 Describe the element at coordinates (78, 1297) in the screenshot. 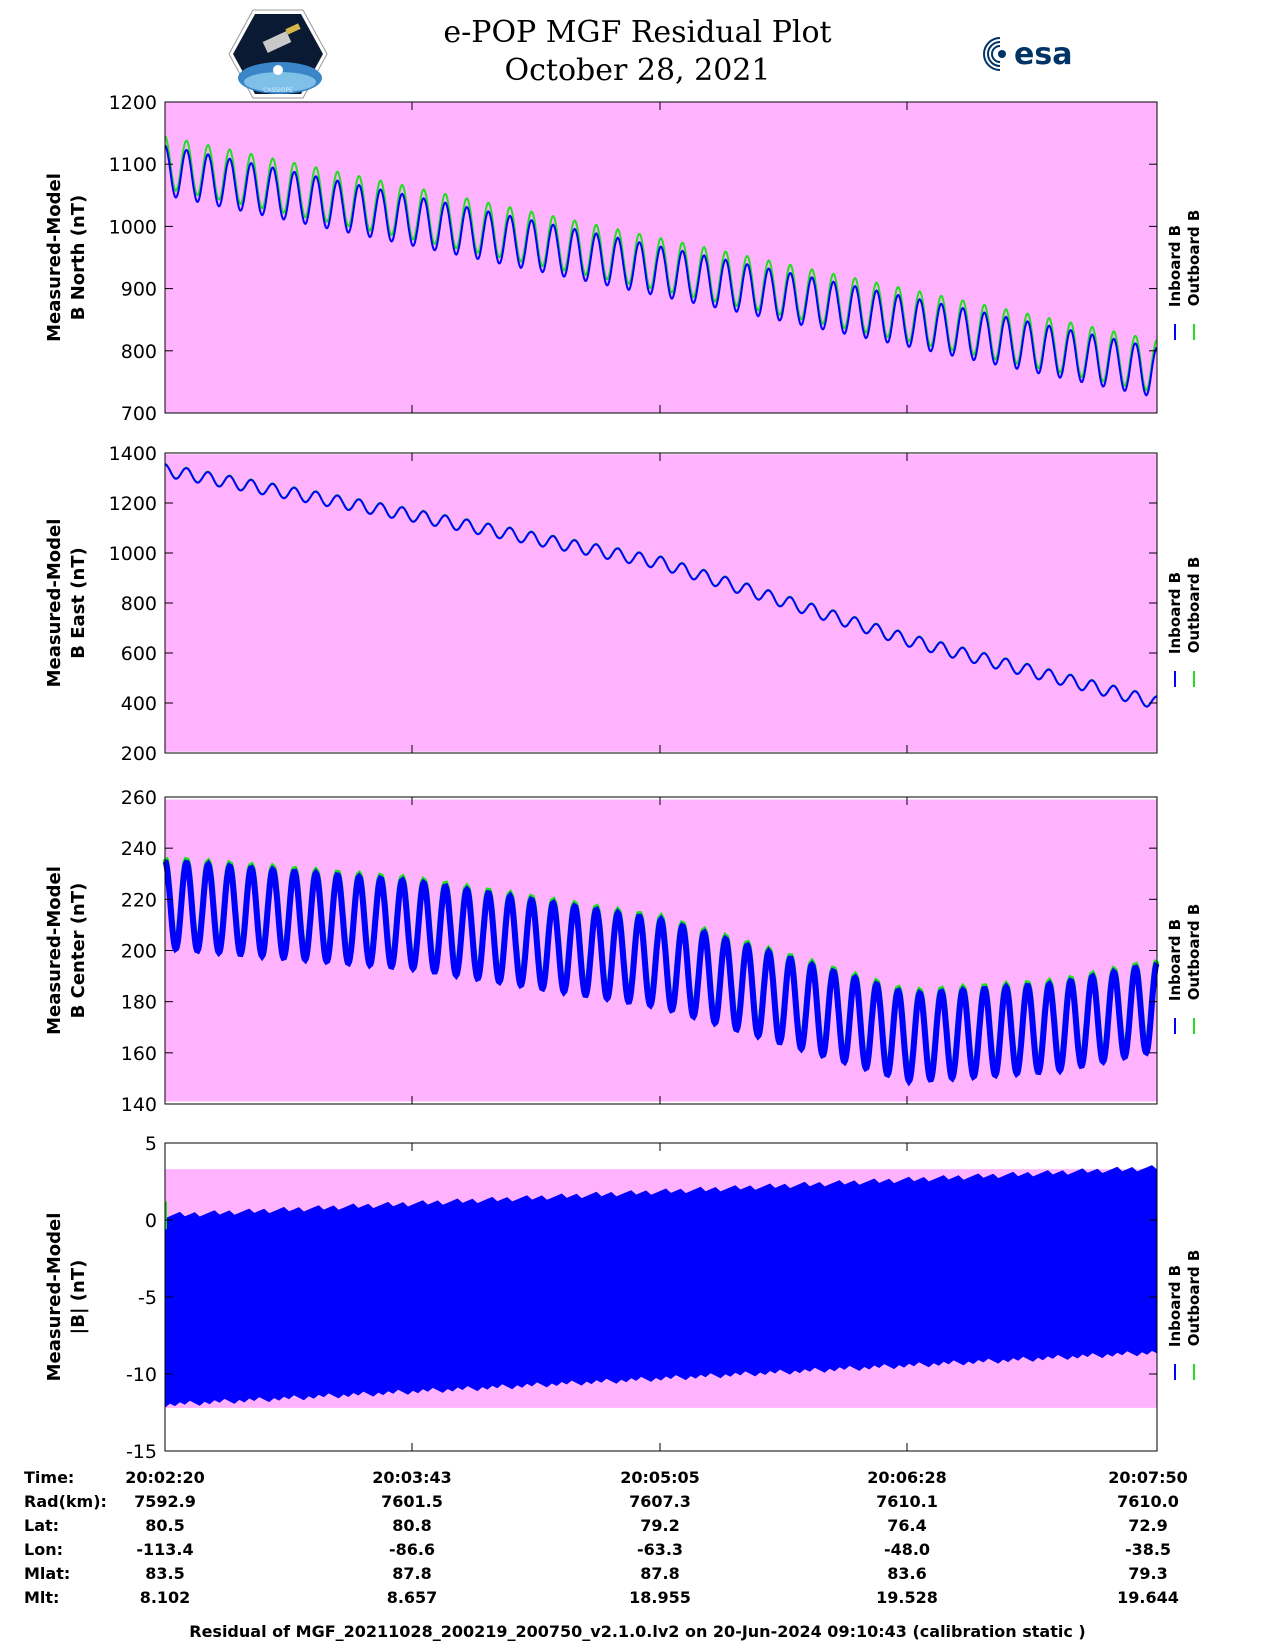

I see `y-axis-label-line: |B| (nT)` at that location.